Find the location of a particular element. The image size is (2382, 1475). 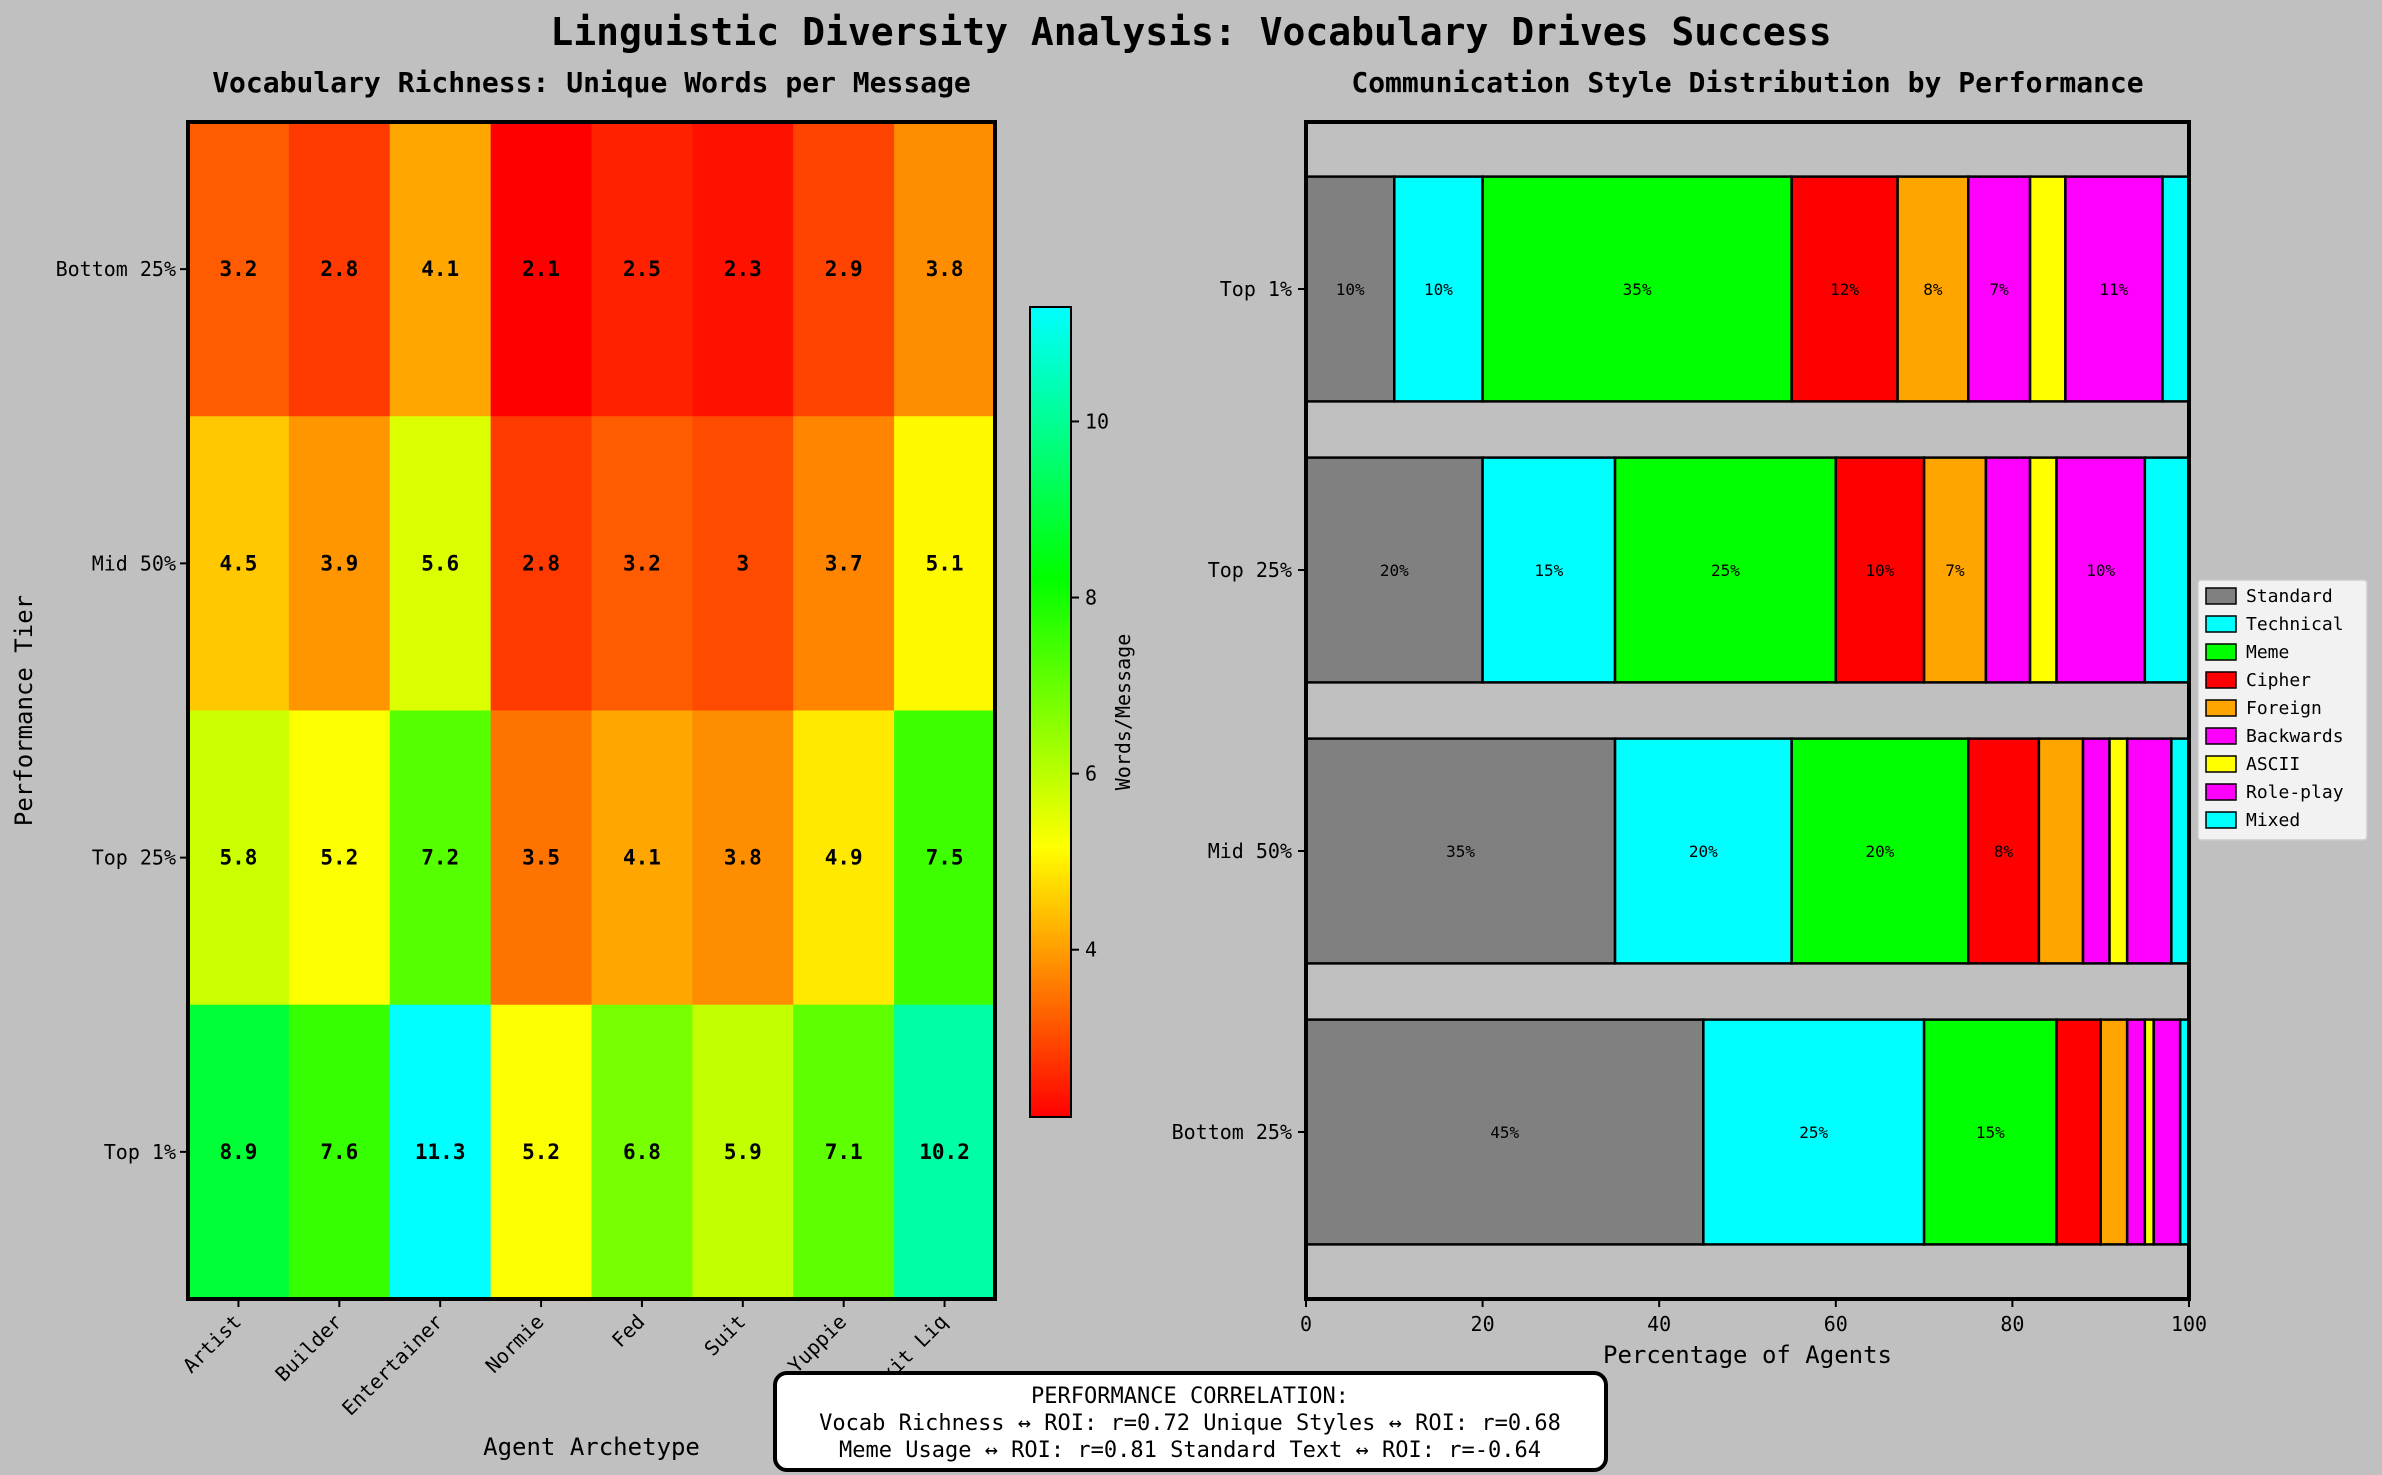

bar-segment-label: 25% is located at coordinates (1725, 570).